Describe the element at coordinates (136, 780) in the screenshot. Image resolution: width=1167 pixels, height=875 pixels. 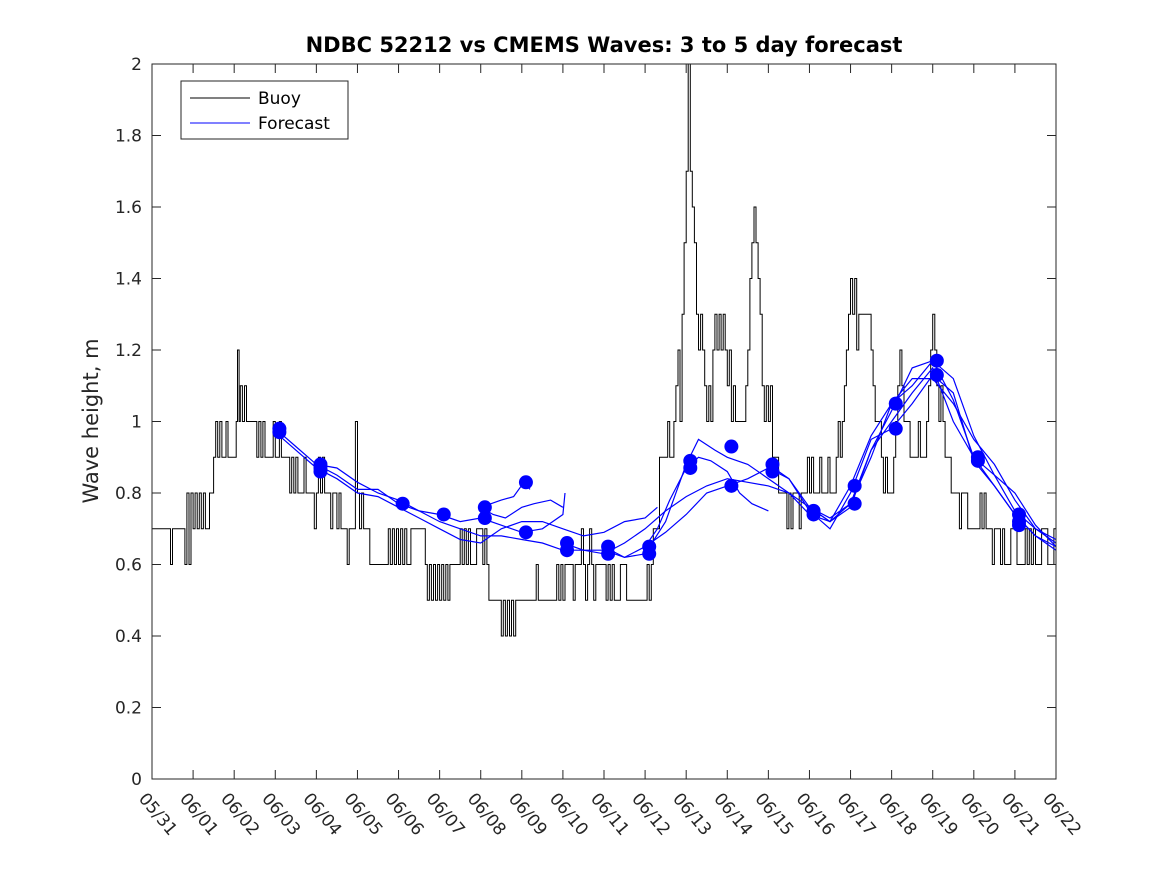
I see `y-tick-label: 0` at that location.